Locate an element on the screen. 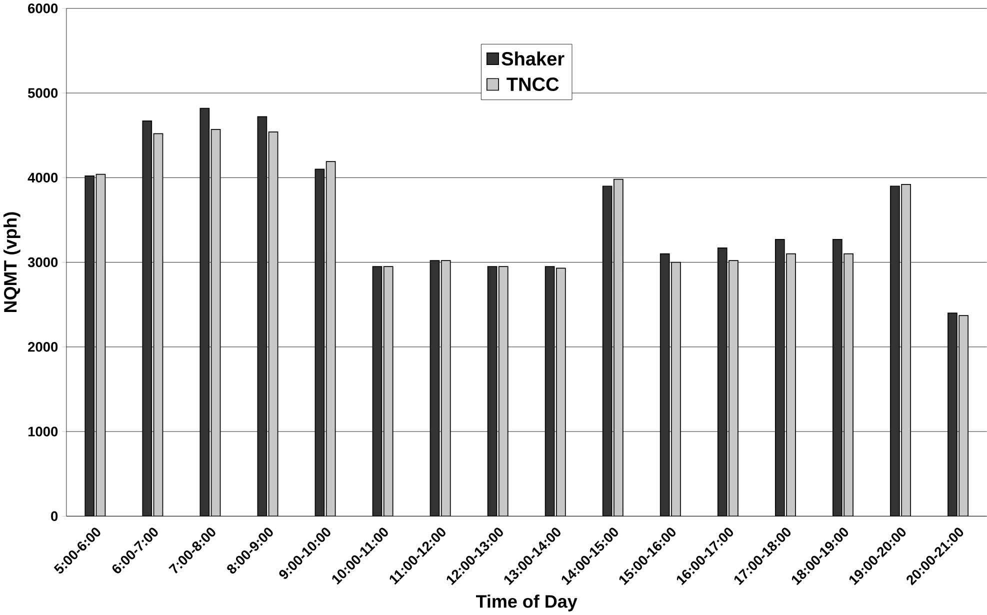 Image resolution: width=987 pixels, height=615 pixels. y-tick-label: 1000 is located at coordinates (43, 431).